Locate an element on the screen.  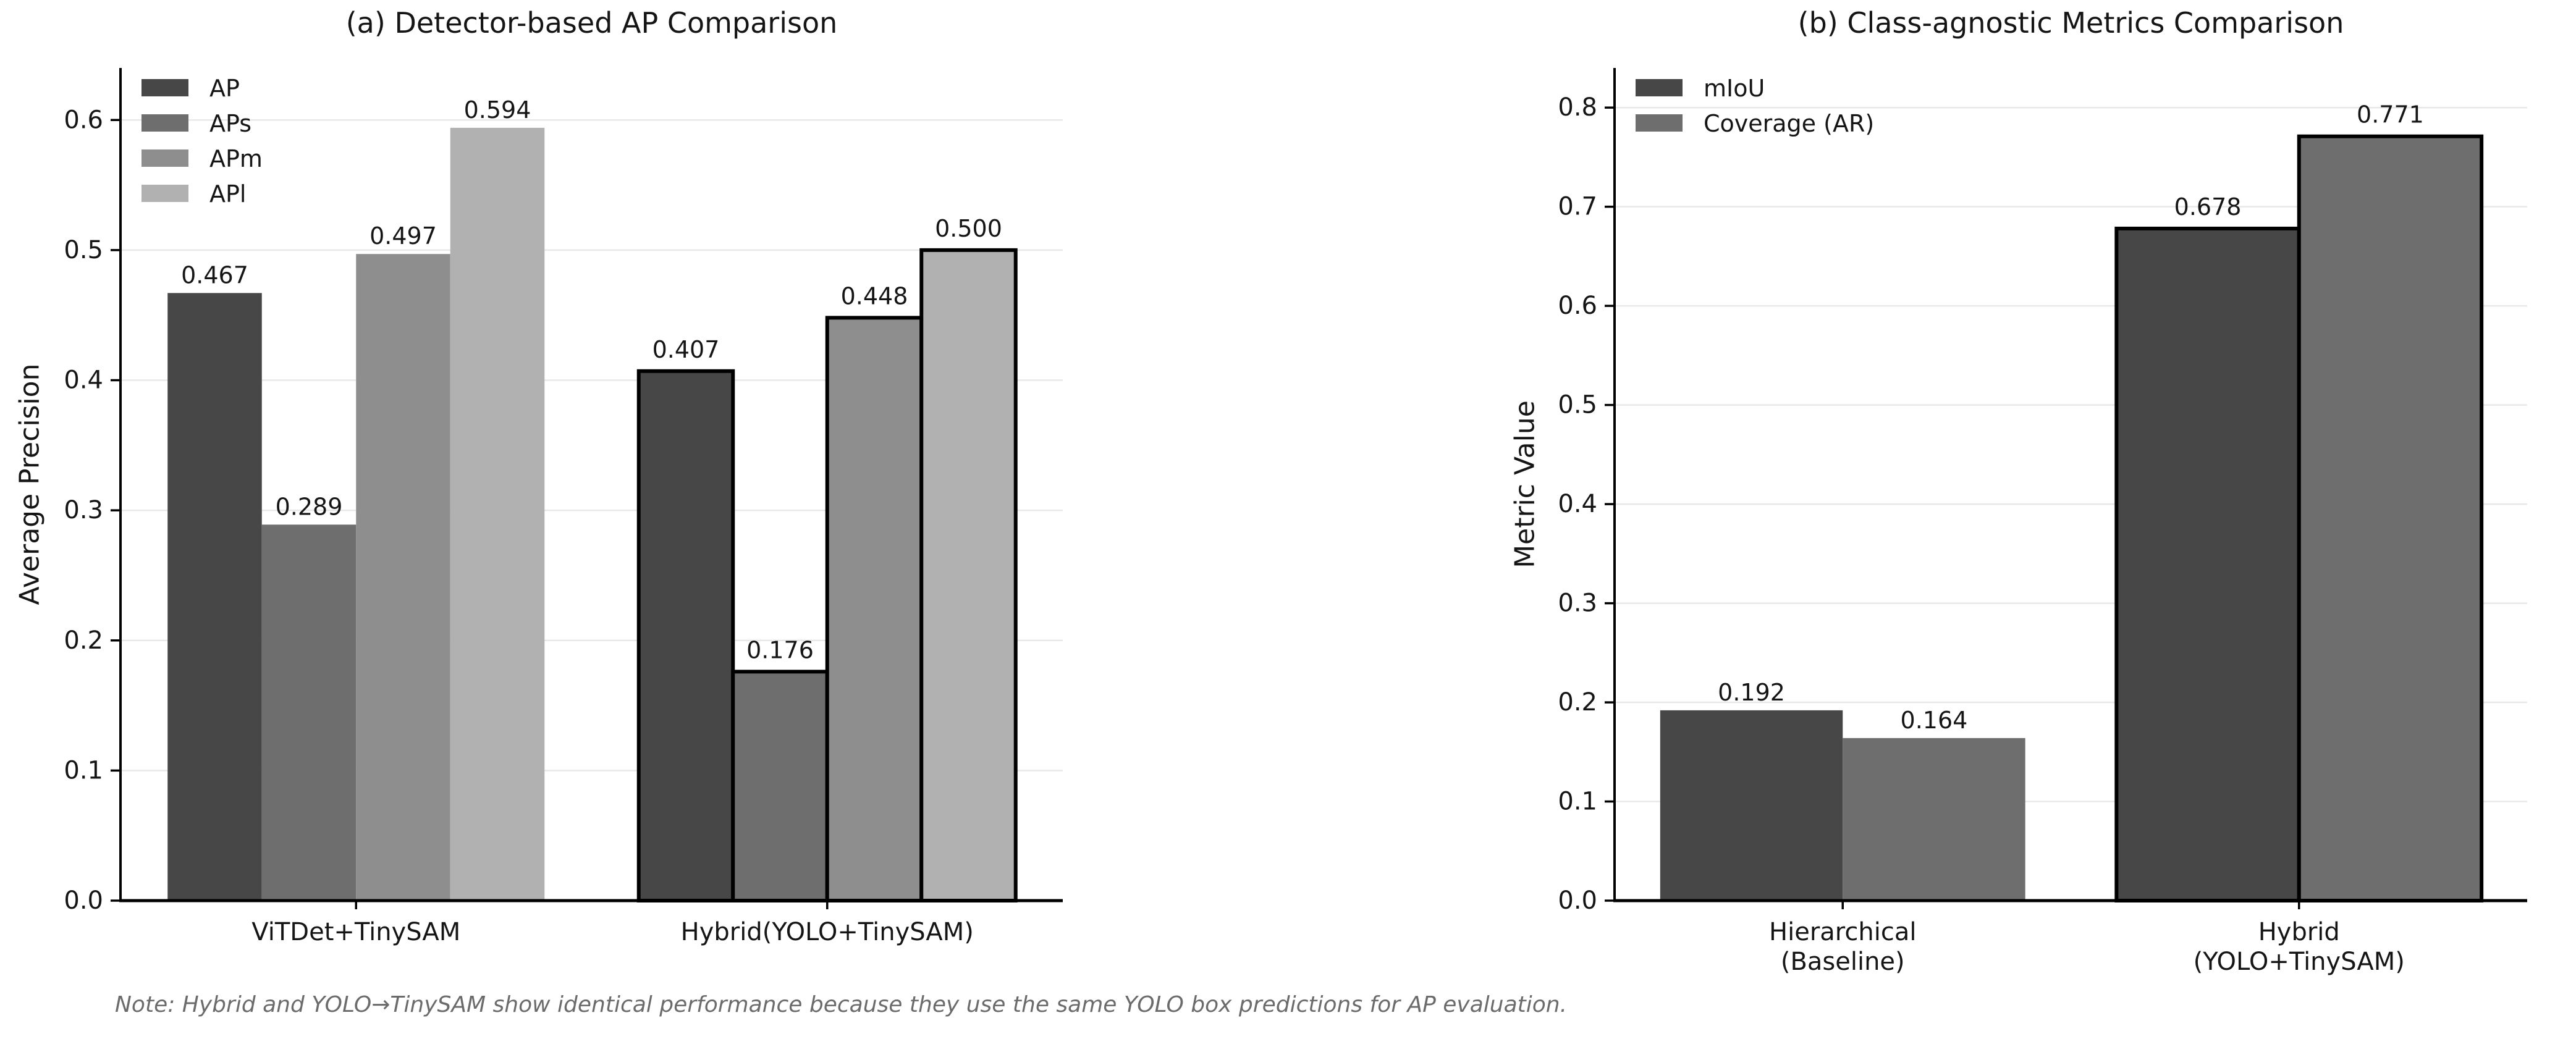
bar-value-label: 0.164 is located at coordinates (1934, 720).